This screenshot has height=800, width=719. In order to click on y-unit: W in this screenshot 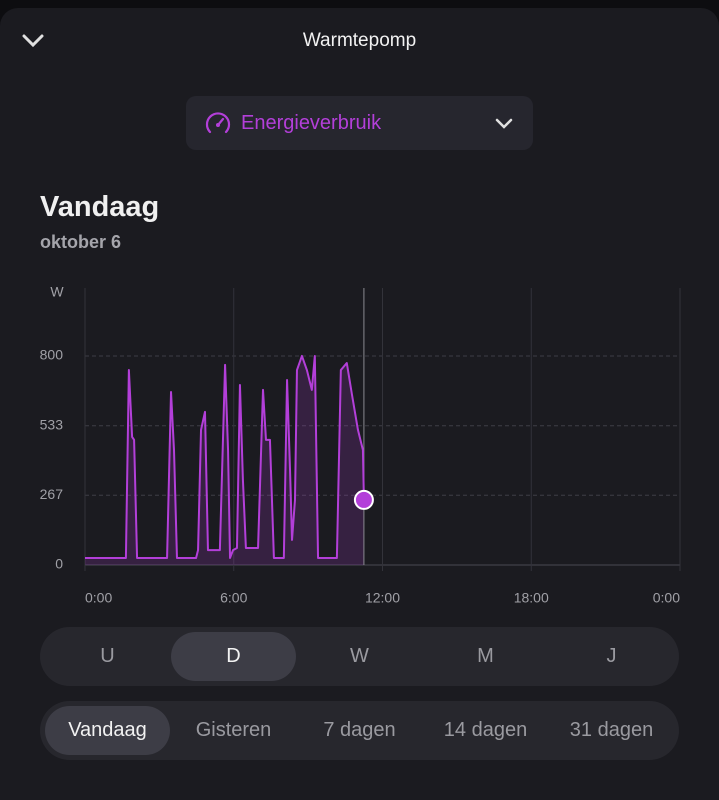, I will do `click(57, 292)`.